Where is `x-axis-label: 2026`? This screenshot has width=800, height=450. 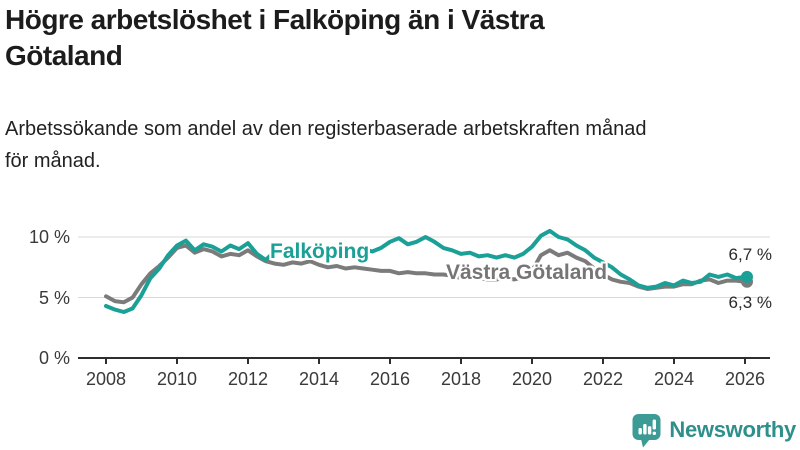 x-axis-label: 2026 is located at coordinates (745, 379).